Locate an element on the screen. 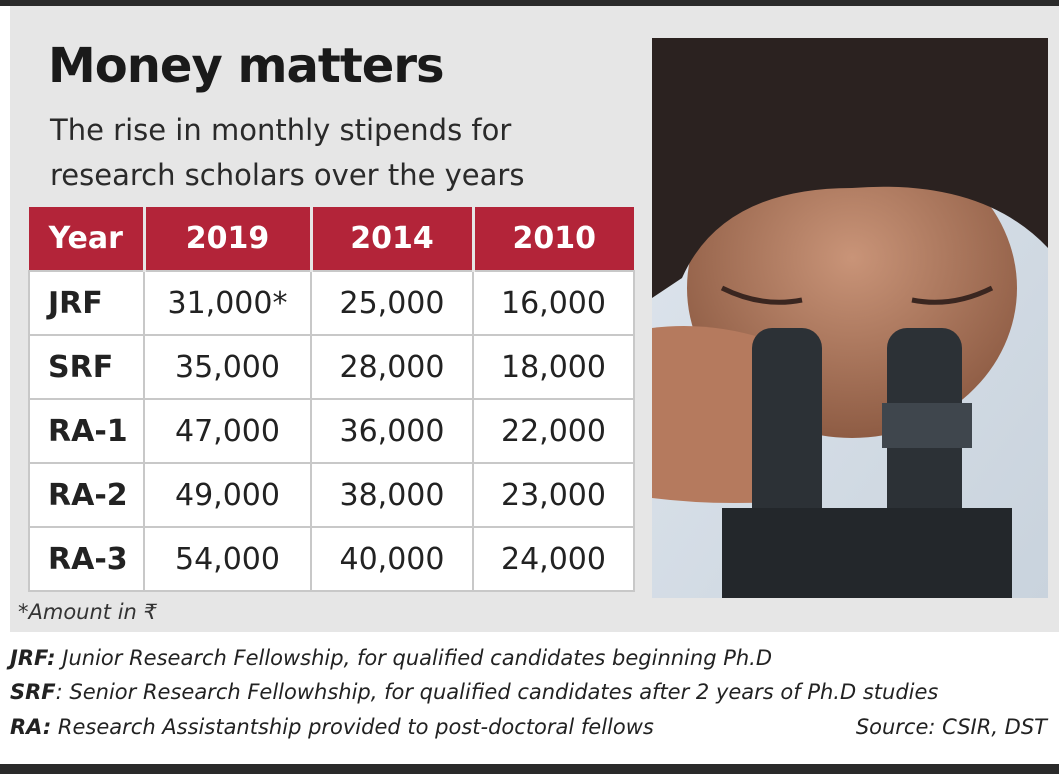 This screenshot has width=1059, height=774. header-row: Year 2019 2014 2010 is located at coordinates (331, 239).